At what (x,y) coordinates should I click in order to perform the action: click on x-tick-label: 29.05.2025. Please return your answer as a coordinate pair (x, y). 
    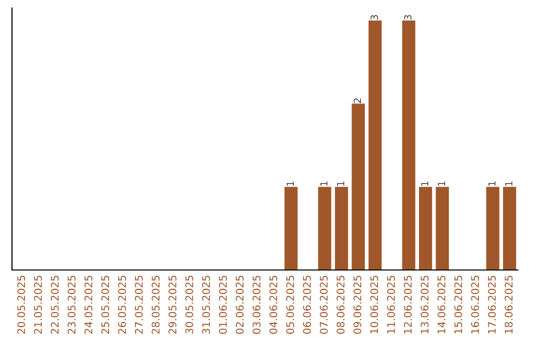
    Looking at the image, I should click on (172, 305).